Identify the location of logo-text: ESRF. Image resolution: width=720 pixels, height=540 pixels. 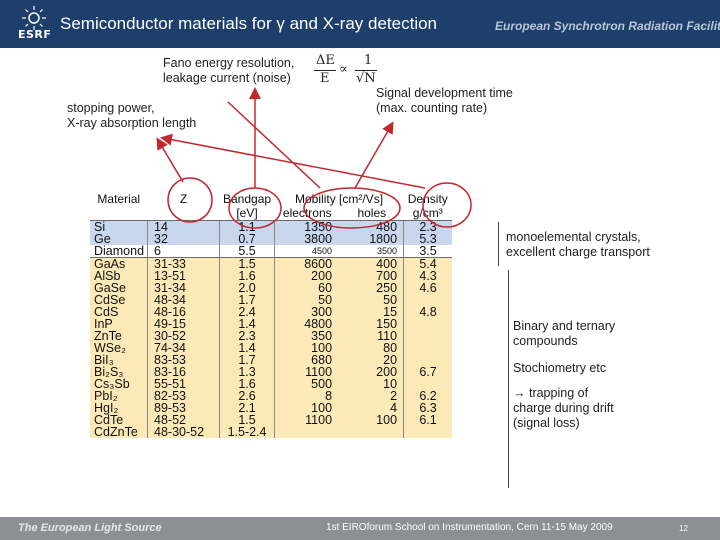
(35, 34).